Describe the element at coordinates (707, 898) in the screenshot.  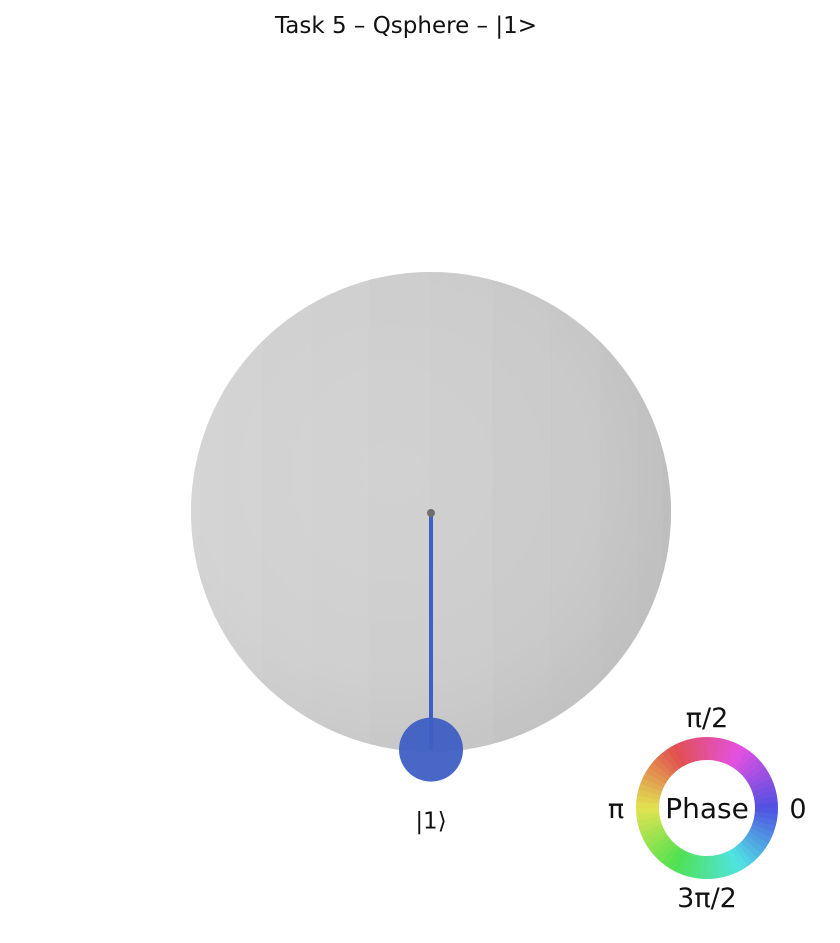
I see `phase-tick-three-pi-half: 3π/2` at that location.